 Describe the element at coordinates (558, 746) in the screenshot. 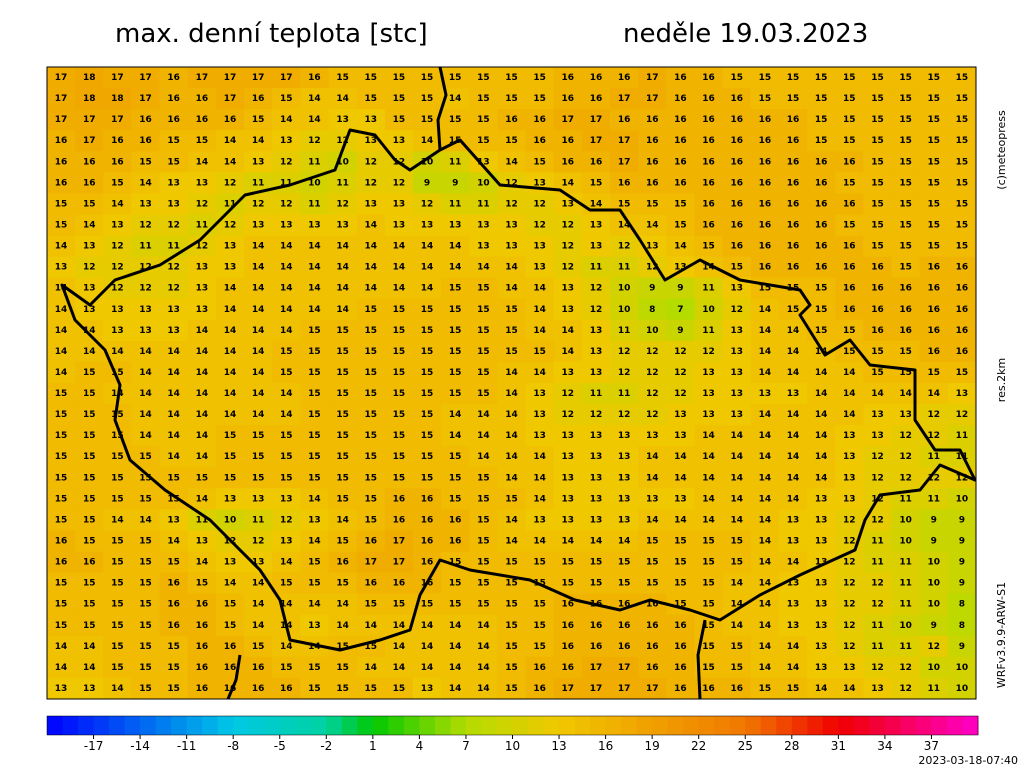

I see `colorbar-tick-label: 13` at that location.